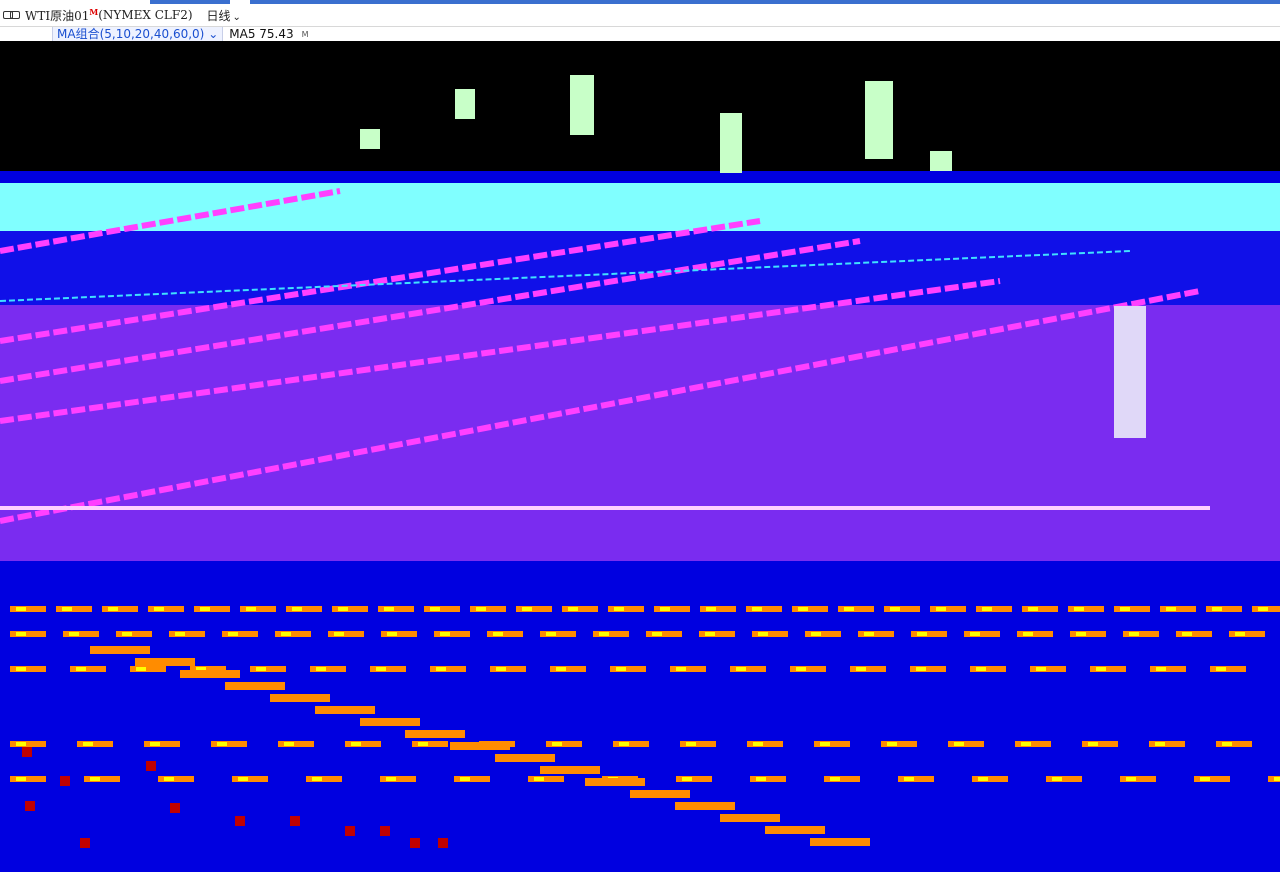  What do you see at coordinates (640, 15) in the screenshot?
I see `chart-title-bar: WTI原油01M (NYMEX CLF2) 日线 ⌄` at bounding box center [640, 15].